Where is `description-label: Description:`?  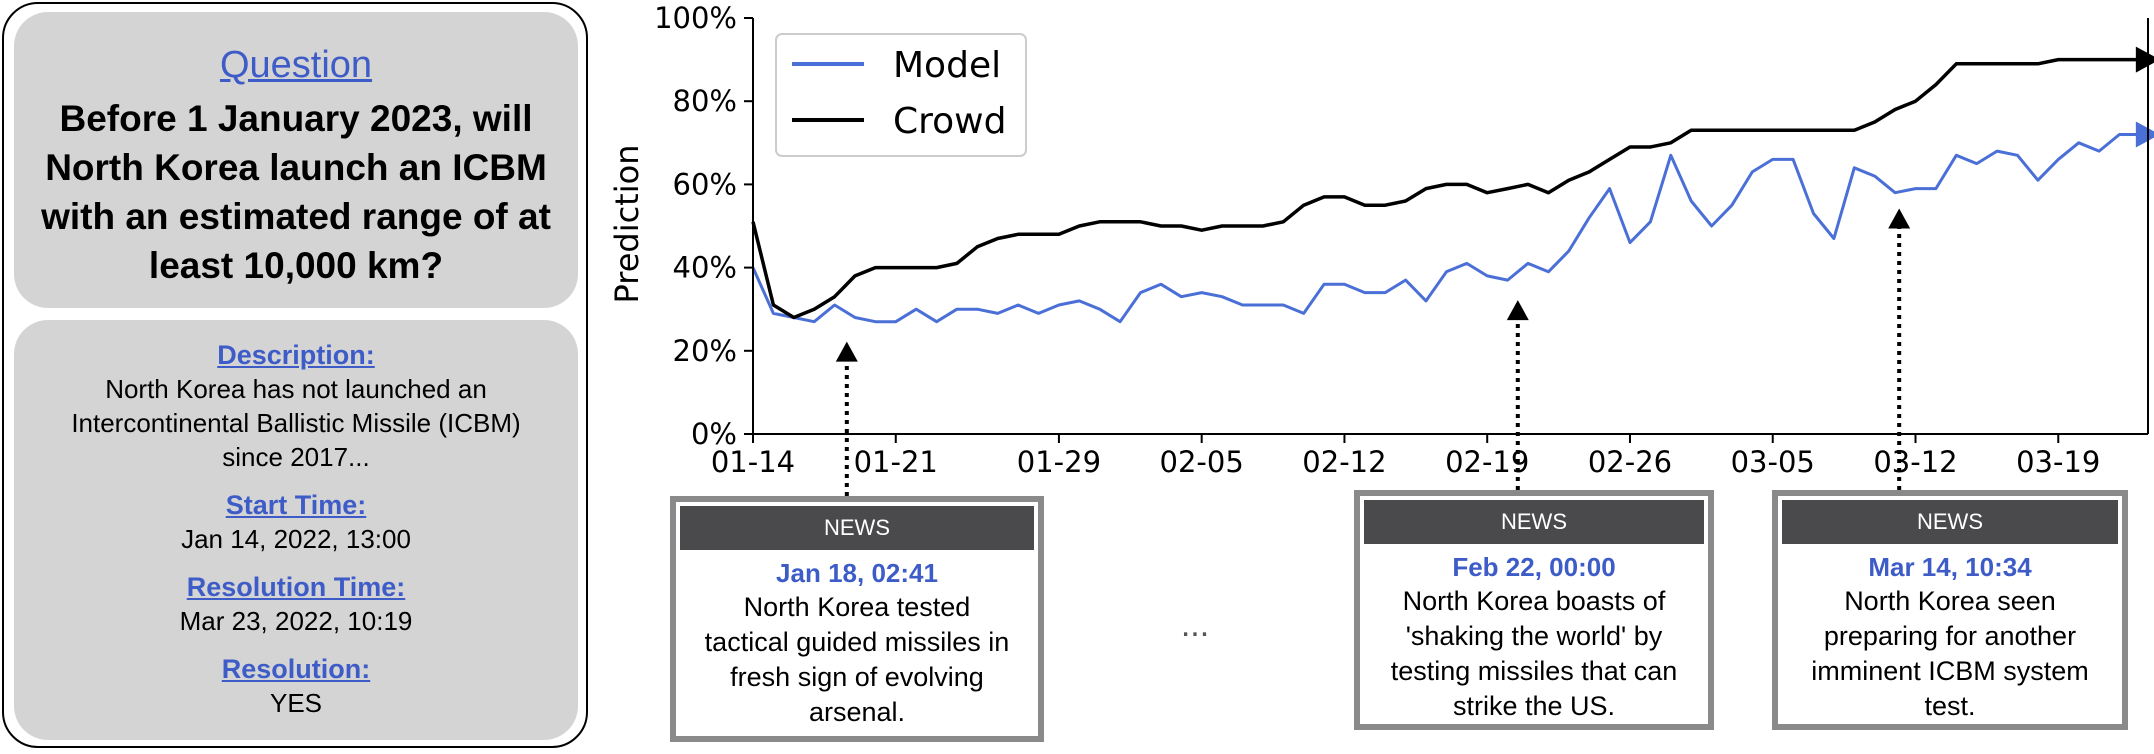 description-label: Description: is located at coordinates (296, 355).